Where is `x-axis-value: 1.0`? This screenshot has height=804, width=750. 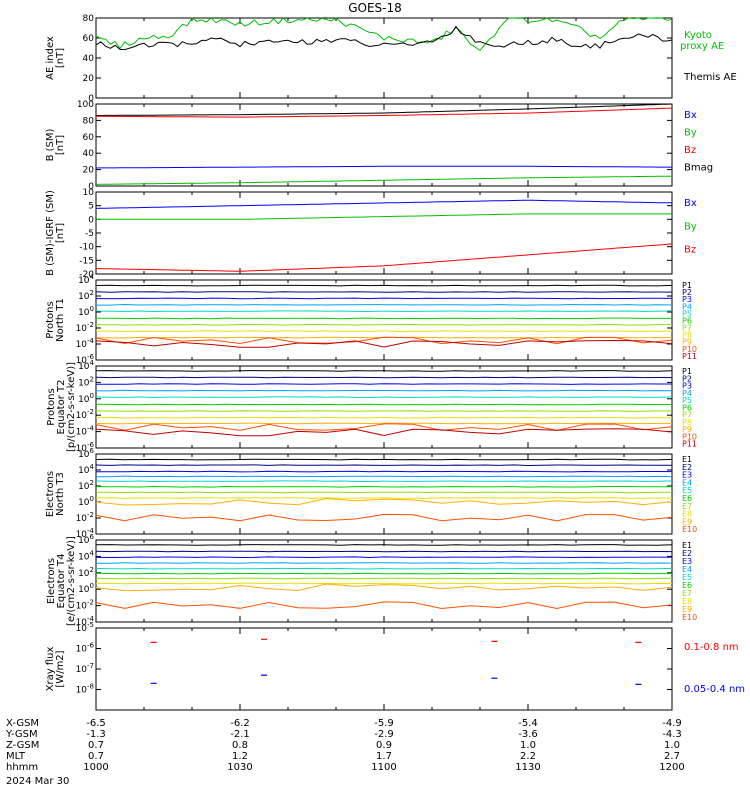 x-axis-value: 1.0 is located at coordinates (672, 745).